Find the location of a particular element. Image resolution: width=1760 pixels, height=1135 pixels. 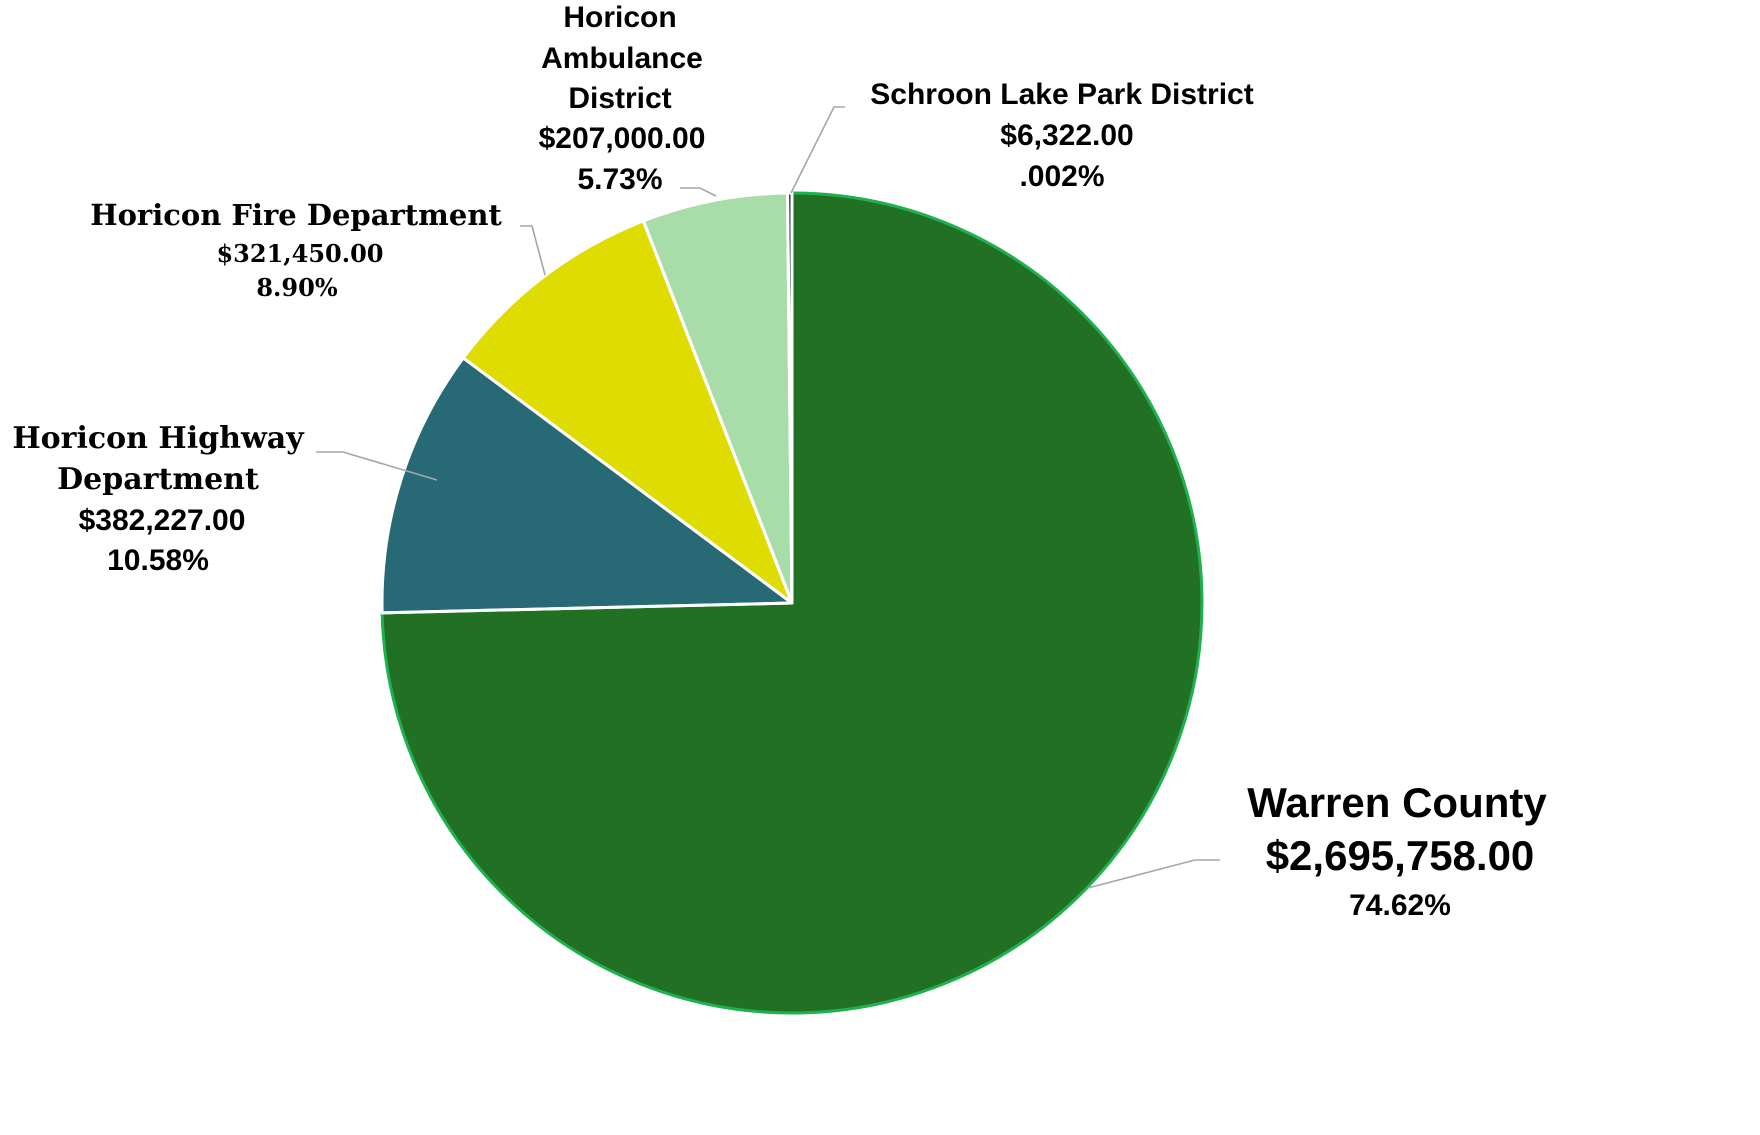

leader-line-fire is located at coordinates (533, 250).